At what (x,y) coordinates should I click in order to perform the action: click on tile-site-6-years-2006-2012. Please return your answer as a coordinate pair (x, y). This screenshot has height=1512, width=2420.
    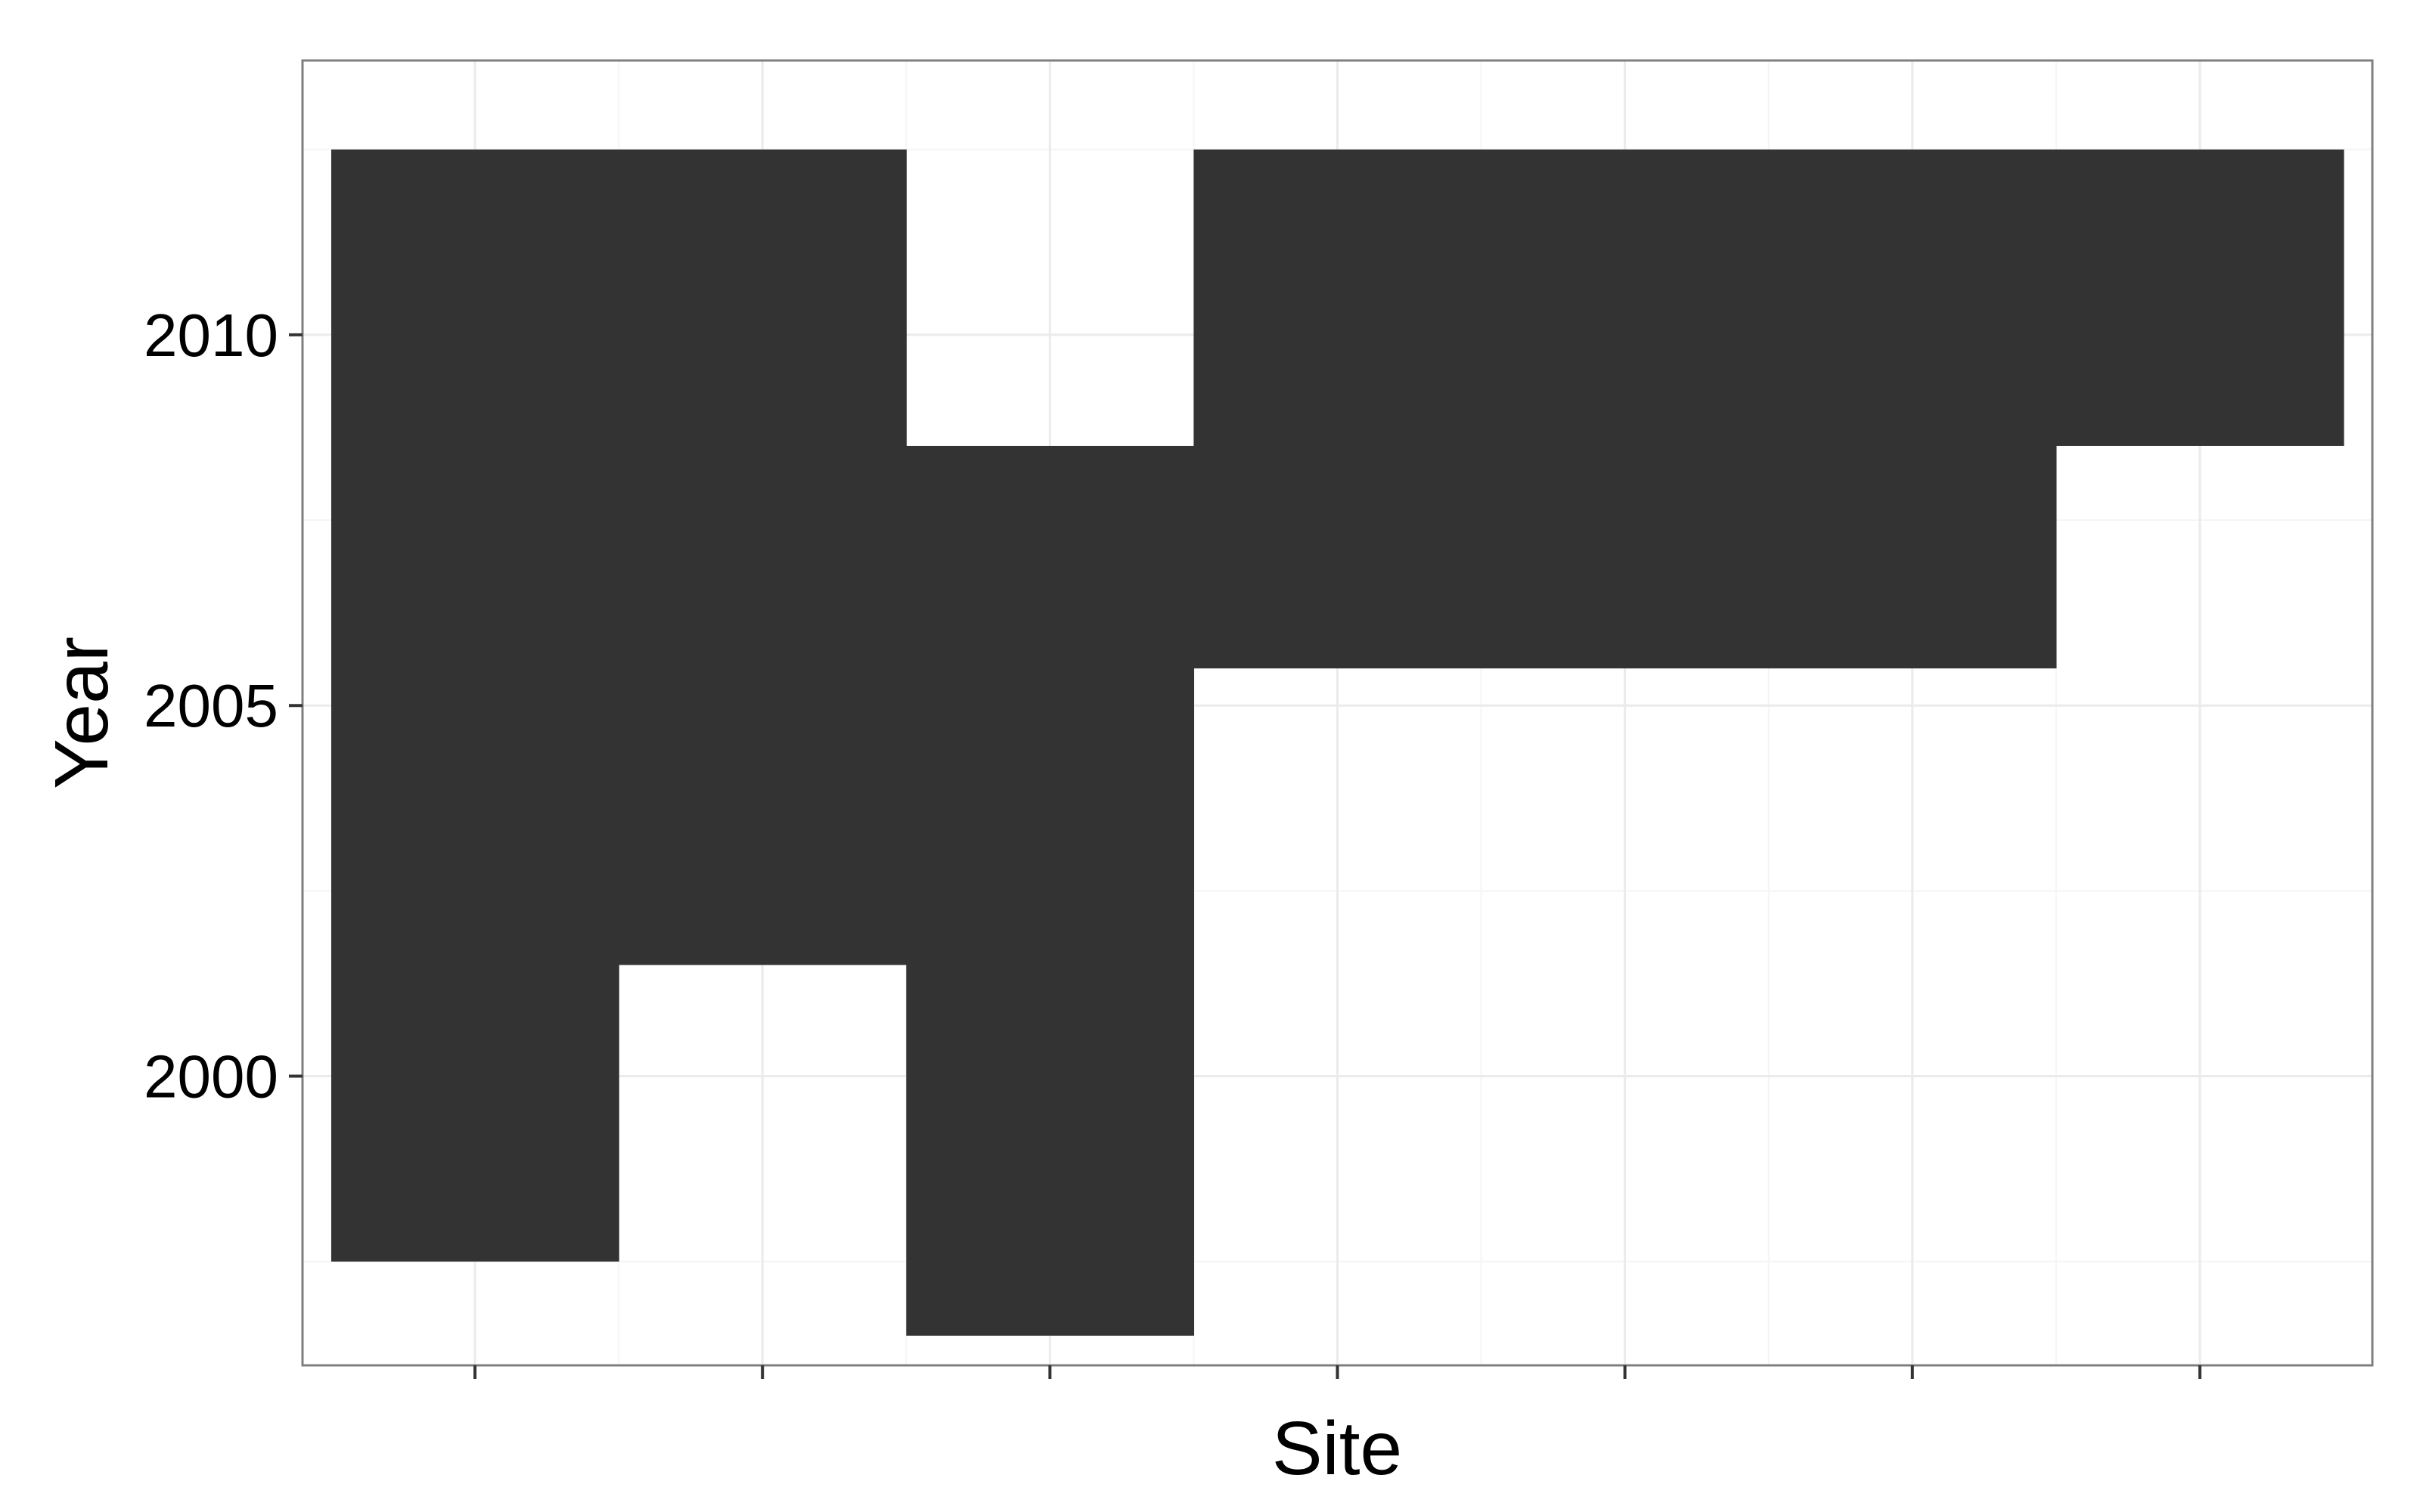
    Looking at the image, I should click on (1912, 409).